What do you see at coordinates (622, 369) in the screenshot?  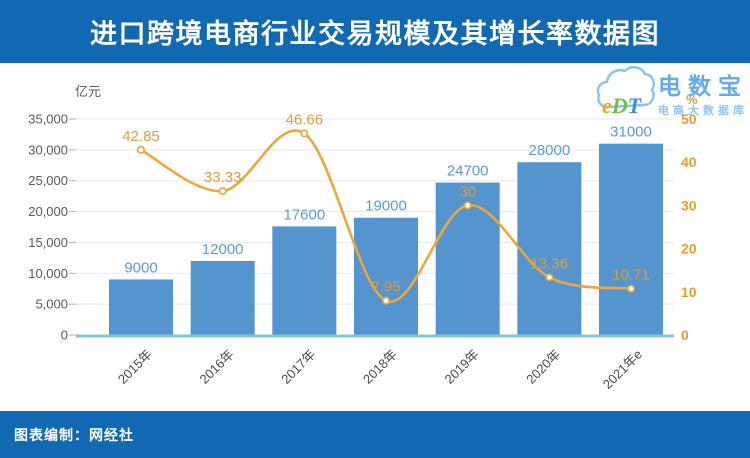 I see `x-axis-label: 2021年e` at bounding box center [622, 369].